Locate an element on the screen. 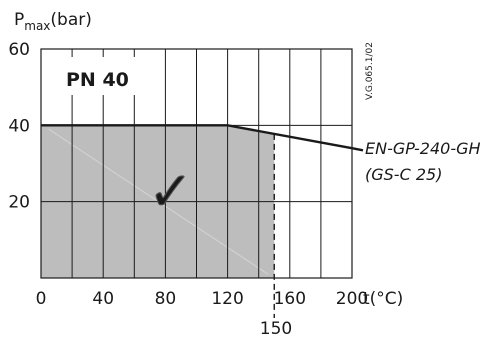 Image resolution: width=495 pixels, height=340 pixels. y-tick-label: 60 is located at coordinates (19, 50).